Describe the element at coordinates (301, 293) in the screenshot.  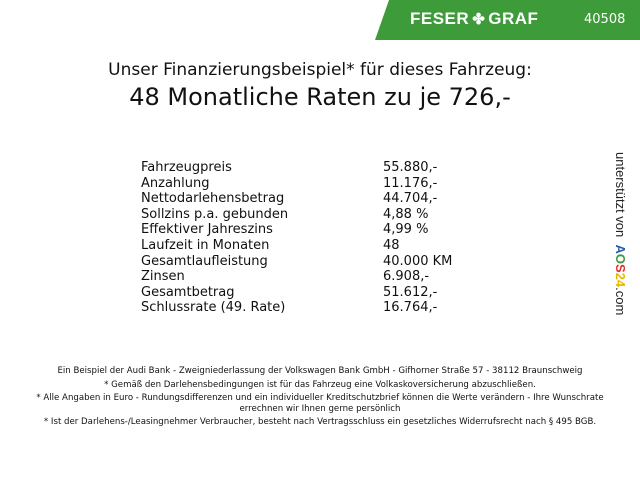
I see `table-row: Gesamtbetrag 51.612,-` at that location.